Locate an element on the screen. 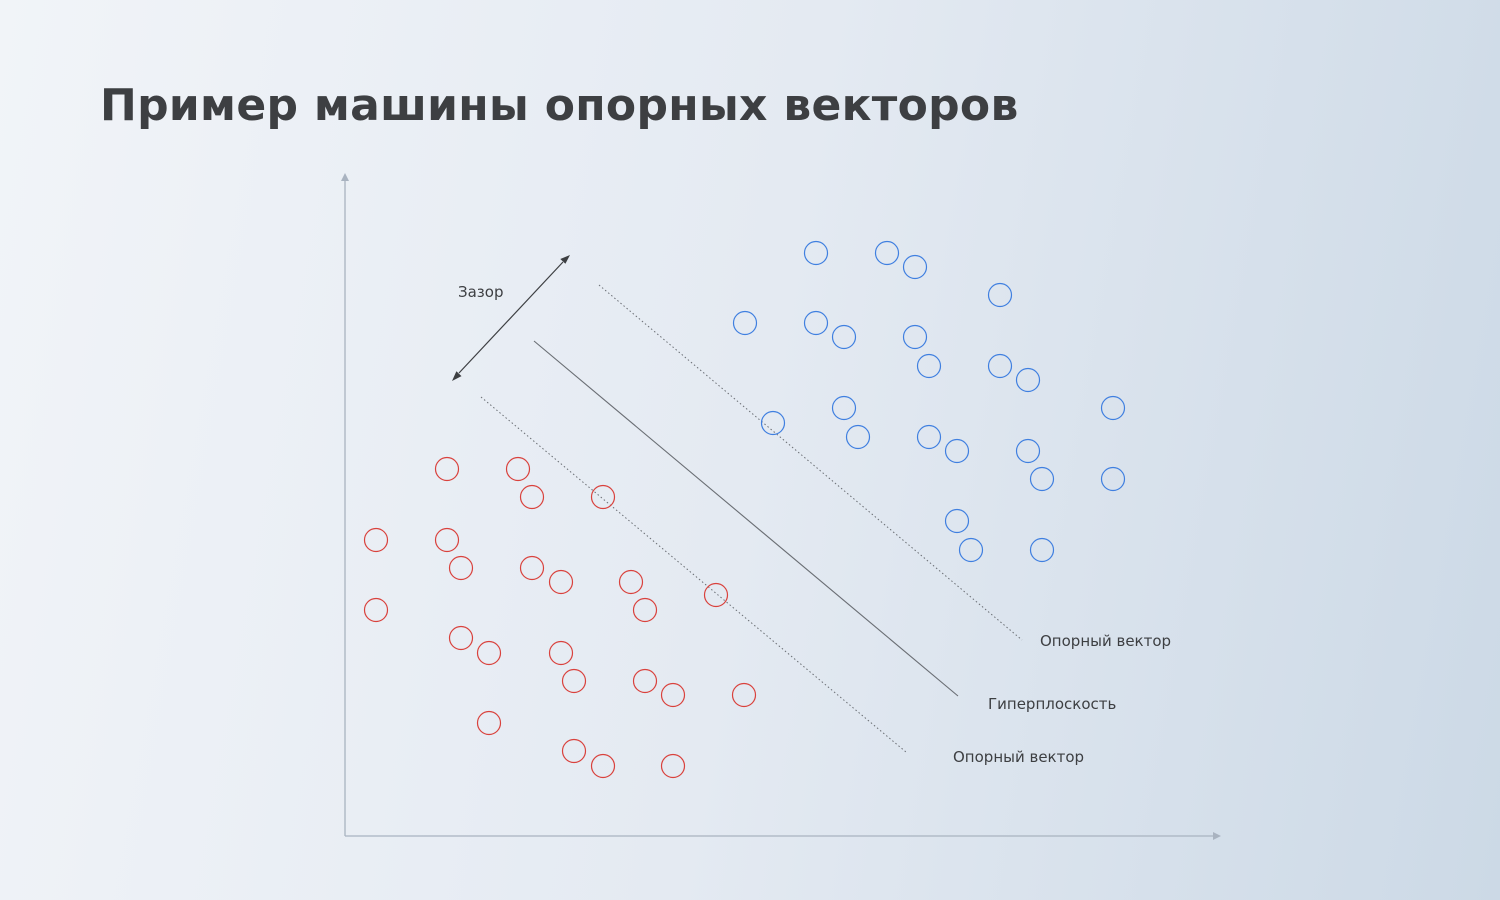 The height and width of the screenshot is (900, 1500). upper-support-line is located at coordinates (810, 462).